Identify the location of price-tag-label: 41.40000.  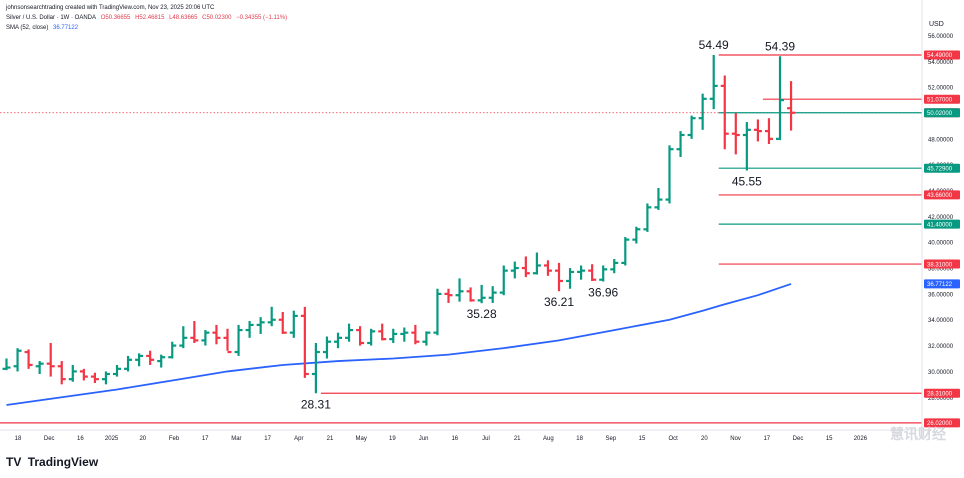
(940, 225).